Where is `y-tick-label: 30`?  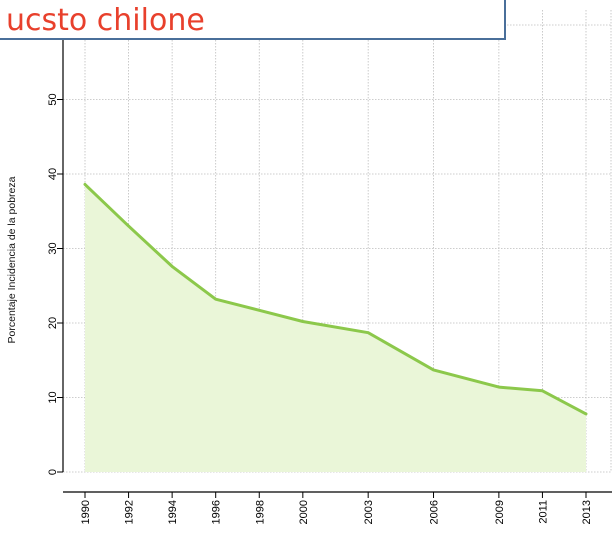 y-tick-label: 30 is located at coordinates (53, 248).